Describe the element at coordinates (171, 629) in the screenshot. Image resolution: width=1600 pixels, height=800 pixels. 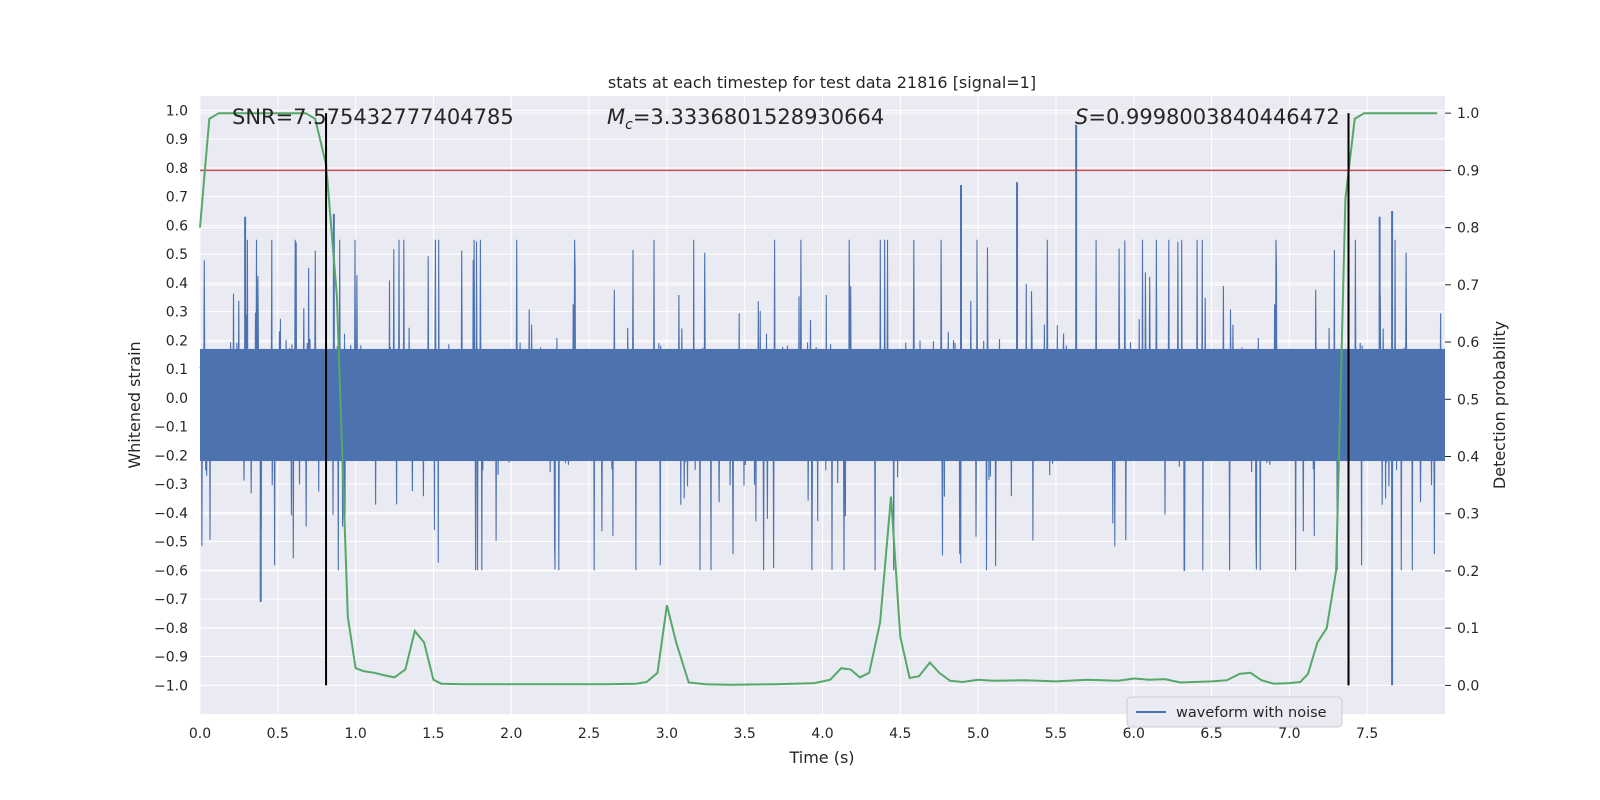
I see `y-left-tick-label: −0.8` at that location.